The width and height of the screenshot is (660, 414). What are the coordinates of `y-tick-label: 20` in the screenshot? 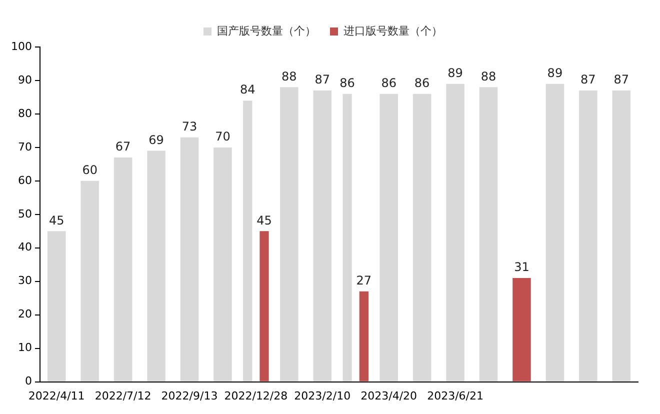 It's located at (25, 314).